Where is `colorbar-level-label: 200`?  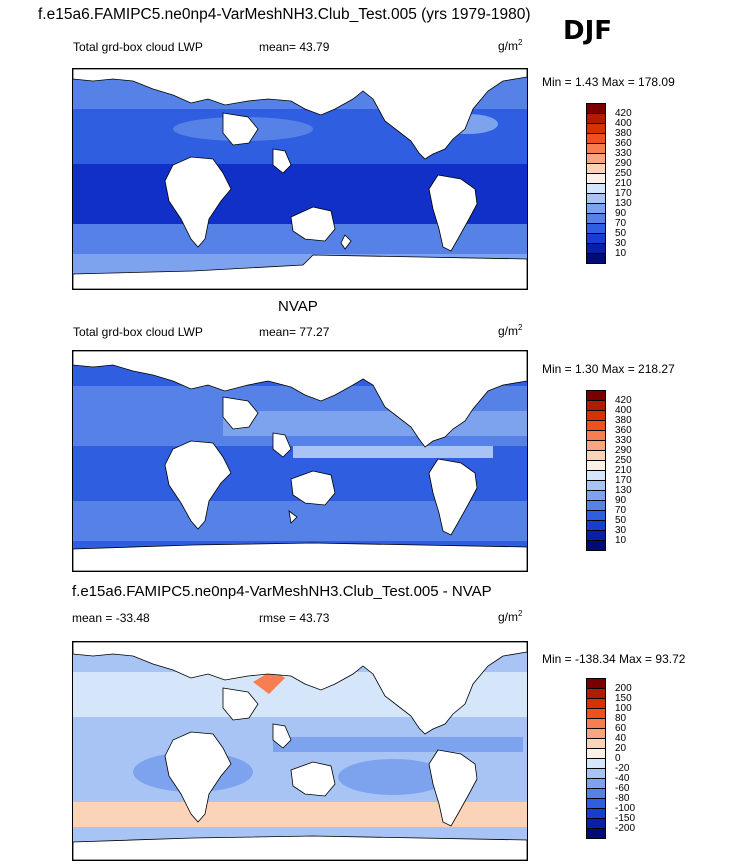 colorbar-level-label: 200 is located at coordinates (623, 688).